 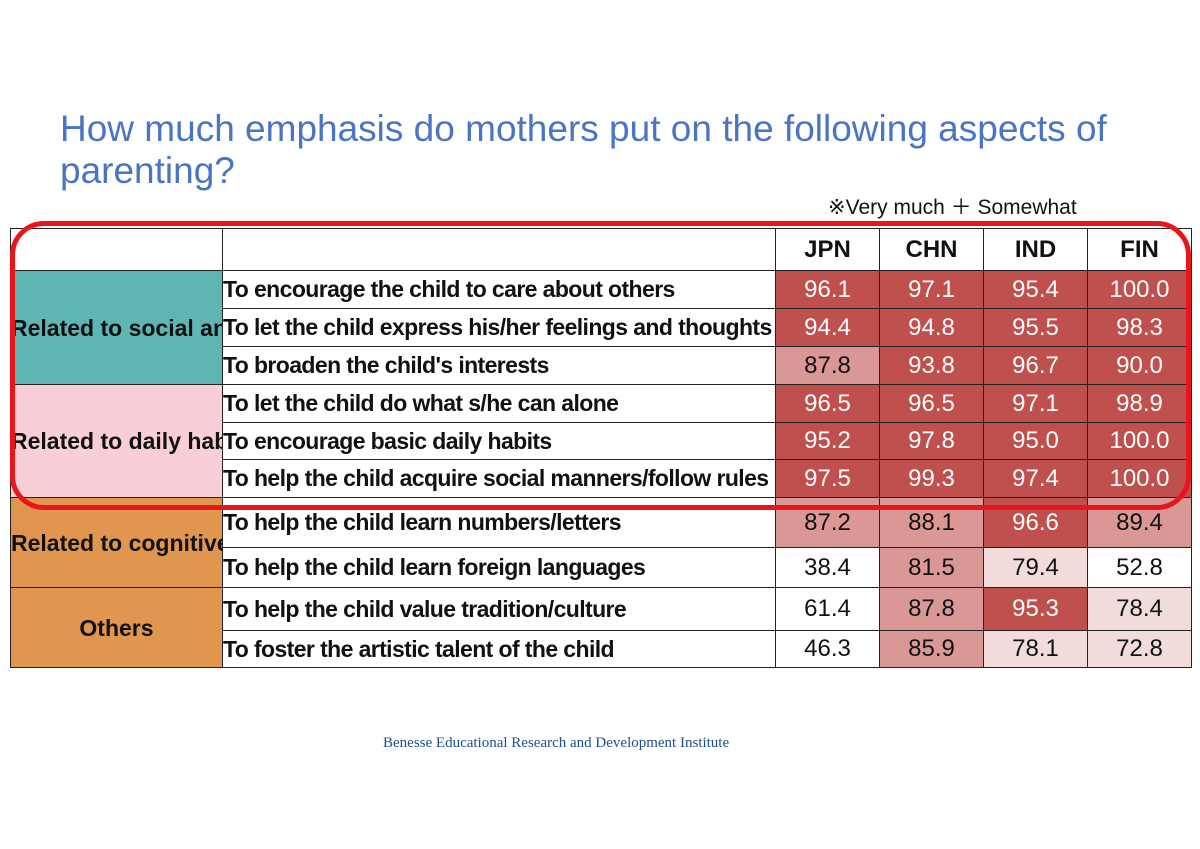 What do you see at coordinates (1035, 609) in the screenshot?
I see `value-cell: 95.3` at bounding box center [1035, 609].